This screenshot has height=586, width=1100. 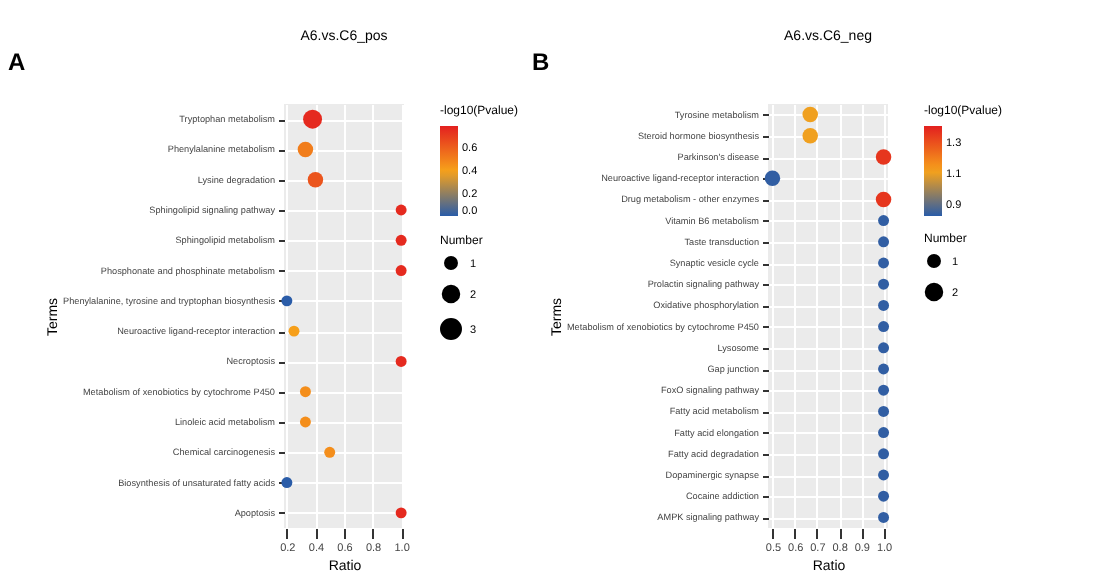 I want to click on text: A, so click(x=17, y=62).